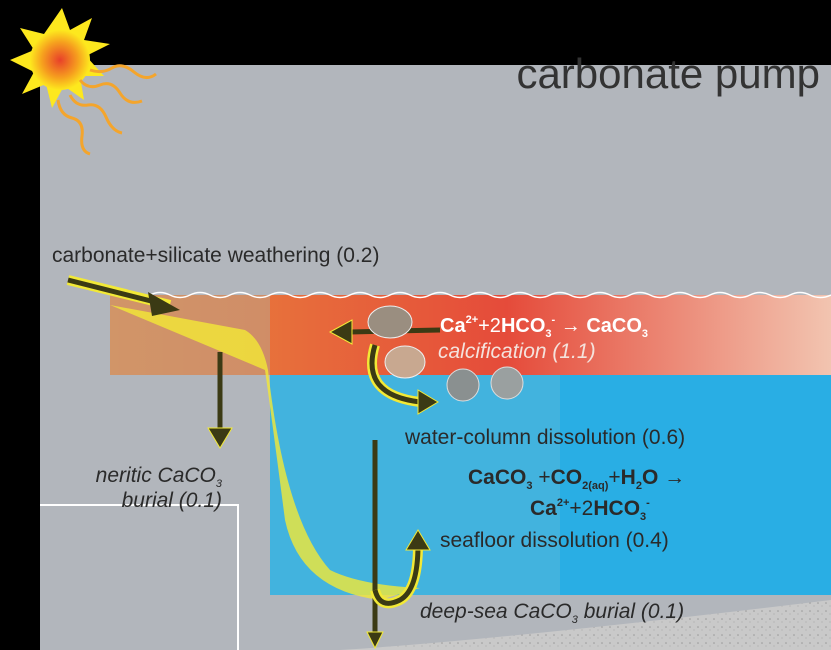  What do you see at coordinates (544, 437) in the screenshot?
I see `water-column-label: water-column dissolution (0.6)` at bounding box center [544, 437].